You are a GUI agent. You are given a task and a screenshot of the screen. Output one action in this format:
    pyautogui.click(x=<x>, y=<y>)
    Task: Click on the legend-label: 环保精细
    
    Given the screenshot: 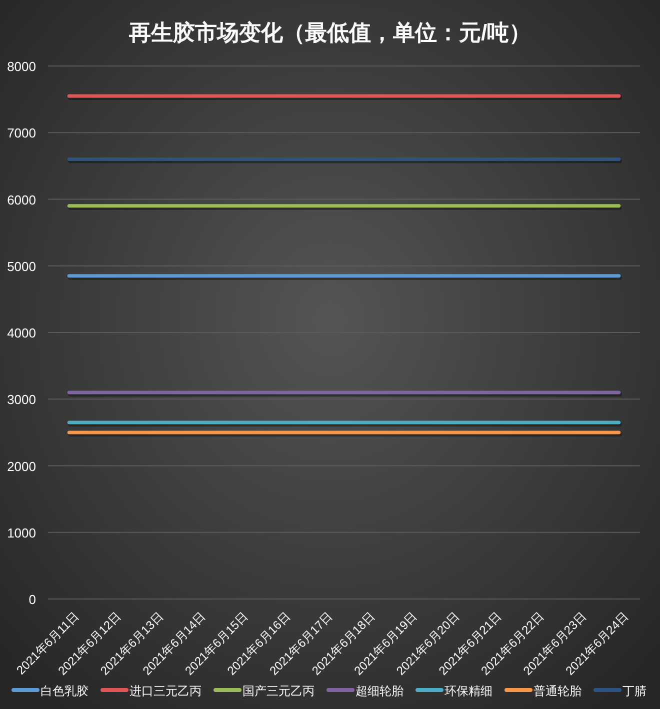 What is the action you would take?
    pyautogui.click(x=468, y=691)
    